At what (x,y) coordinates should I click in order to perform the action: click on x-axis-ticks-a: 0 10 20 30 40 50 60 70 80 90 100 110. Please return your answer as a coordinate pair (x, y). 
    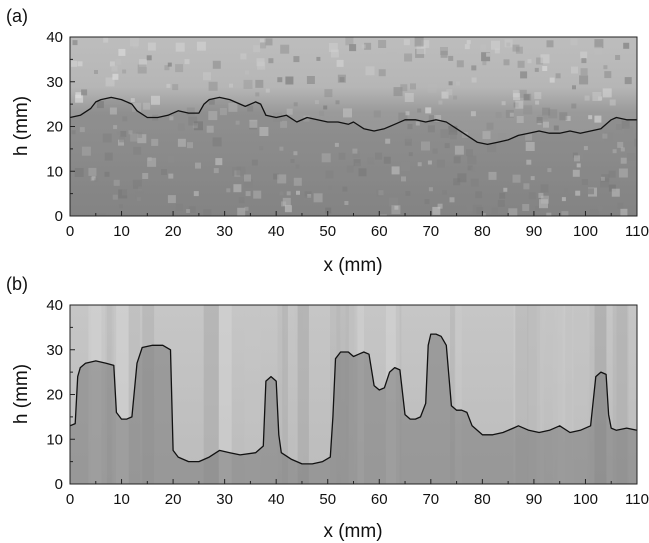
    Looking at the image, I should click on (357, 225).